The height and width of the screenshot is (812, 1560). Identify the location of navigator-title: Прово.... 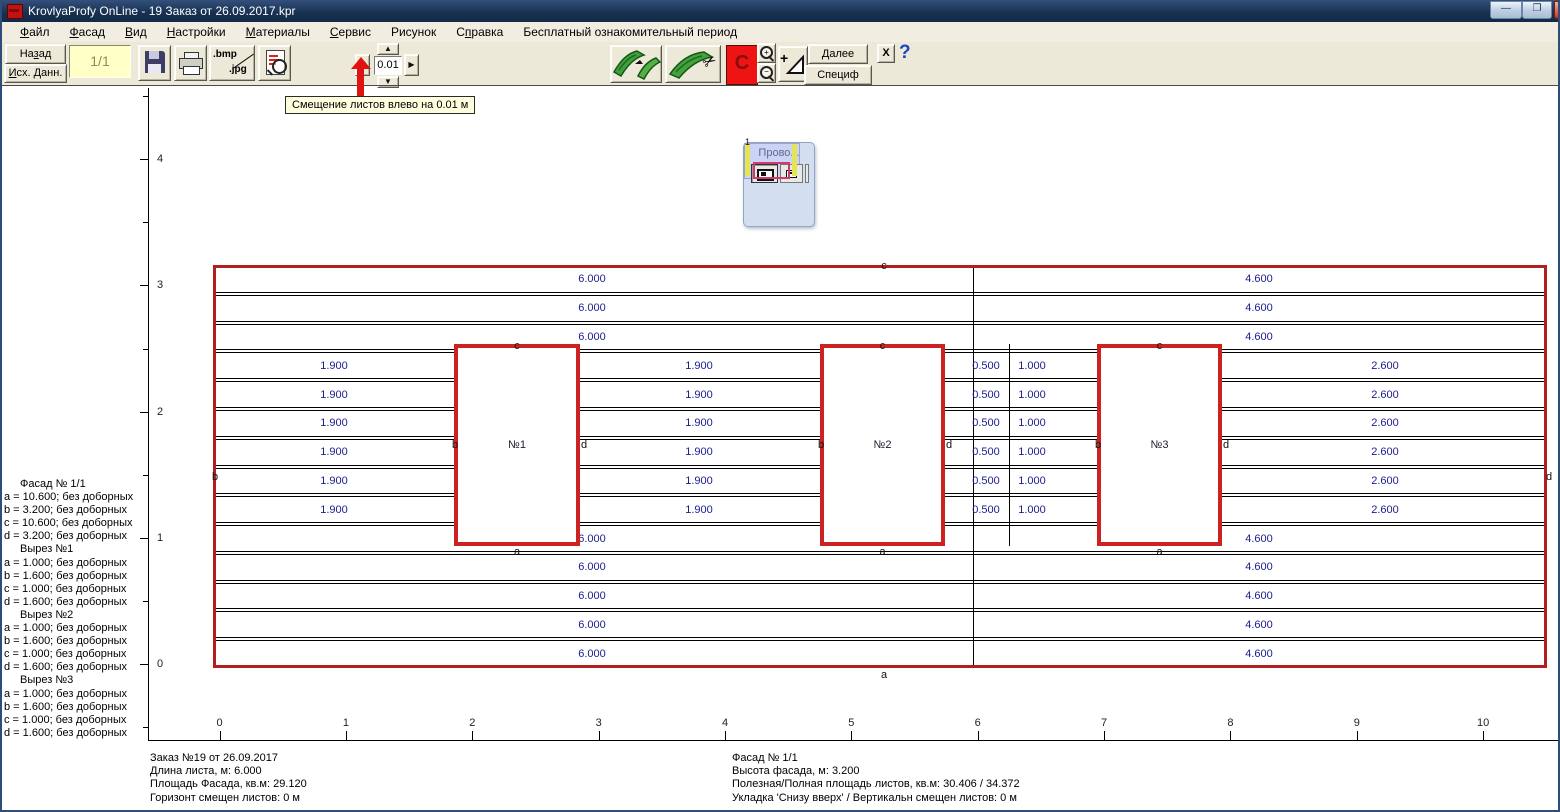
(779, 153).